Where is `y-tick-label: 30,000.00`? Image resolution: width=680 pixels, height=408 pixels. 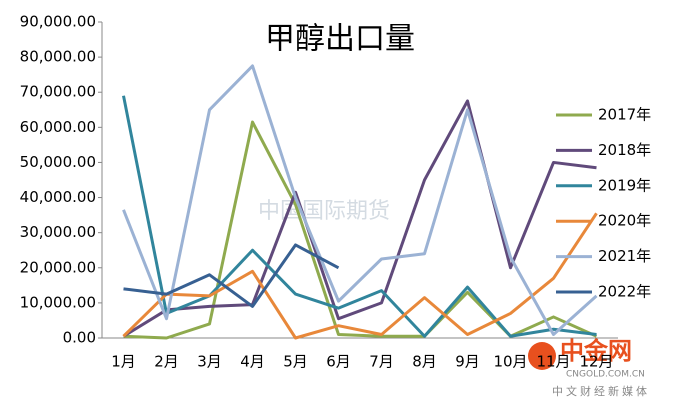
y-tick-label: 30,000.00 is located at coordinates (58, 232).